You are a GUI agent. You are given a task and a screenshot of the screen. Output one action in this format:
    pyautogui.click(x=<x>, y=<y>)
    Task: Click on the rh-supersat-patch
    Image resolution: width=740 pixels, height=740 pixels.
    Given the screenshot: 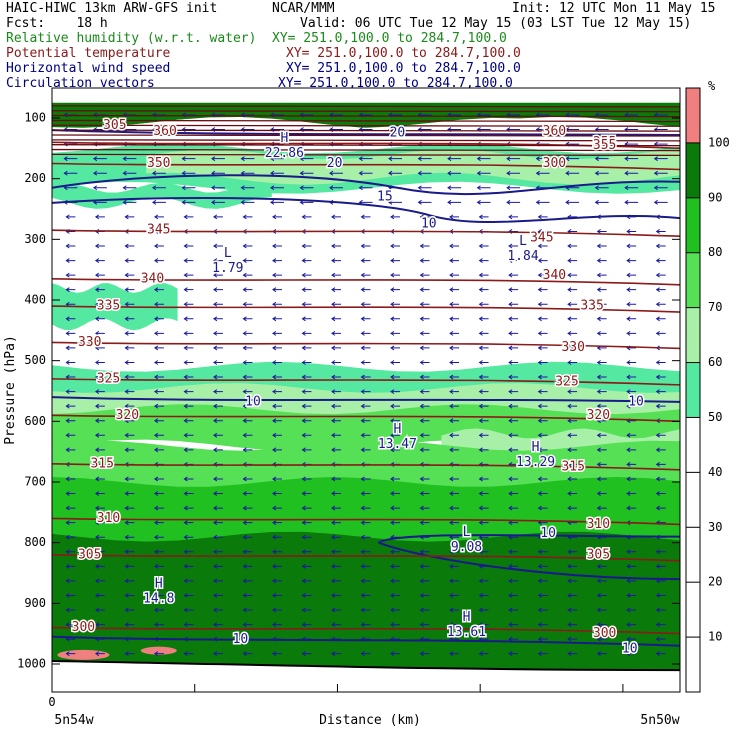 What is the action you would take?
    pyautogui.click(x=83, y=654)
    